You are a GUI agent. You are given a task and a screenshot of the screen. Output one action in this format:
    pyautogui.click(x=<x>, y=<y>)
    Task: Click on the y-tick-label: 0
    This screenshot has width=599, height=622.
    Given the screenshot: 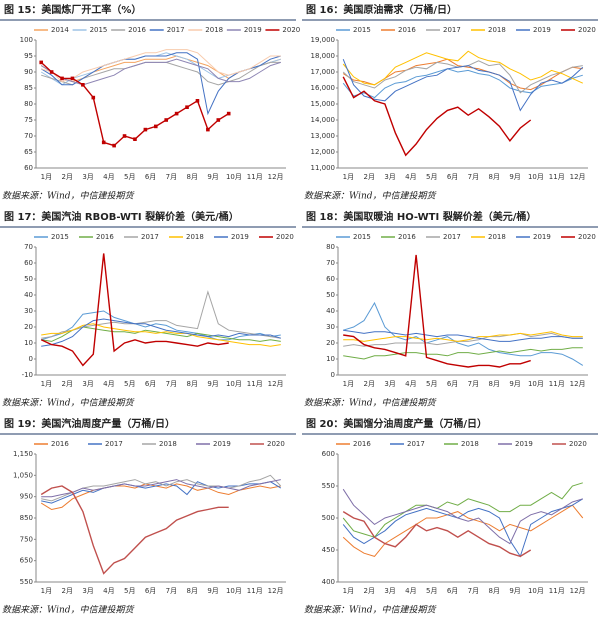 What is the action you would take?
    pyautogui.click(x=31, y=359)
    